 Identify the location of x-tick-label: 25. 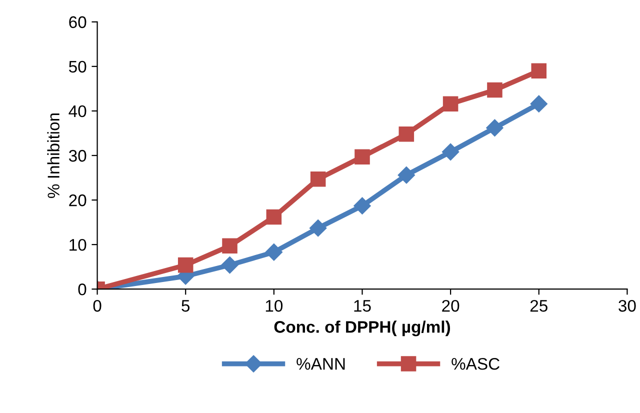
(539, 306).